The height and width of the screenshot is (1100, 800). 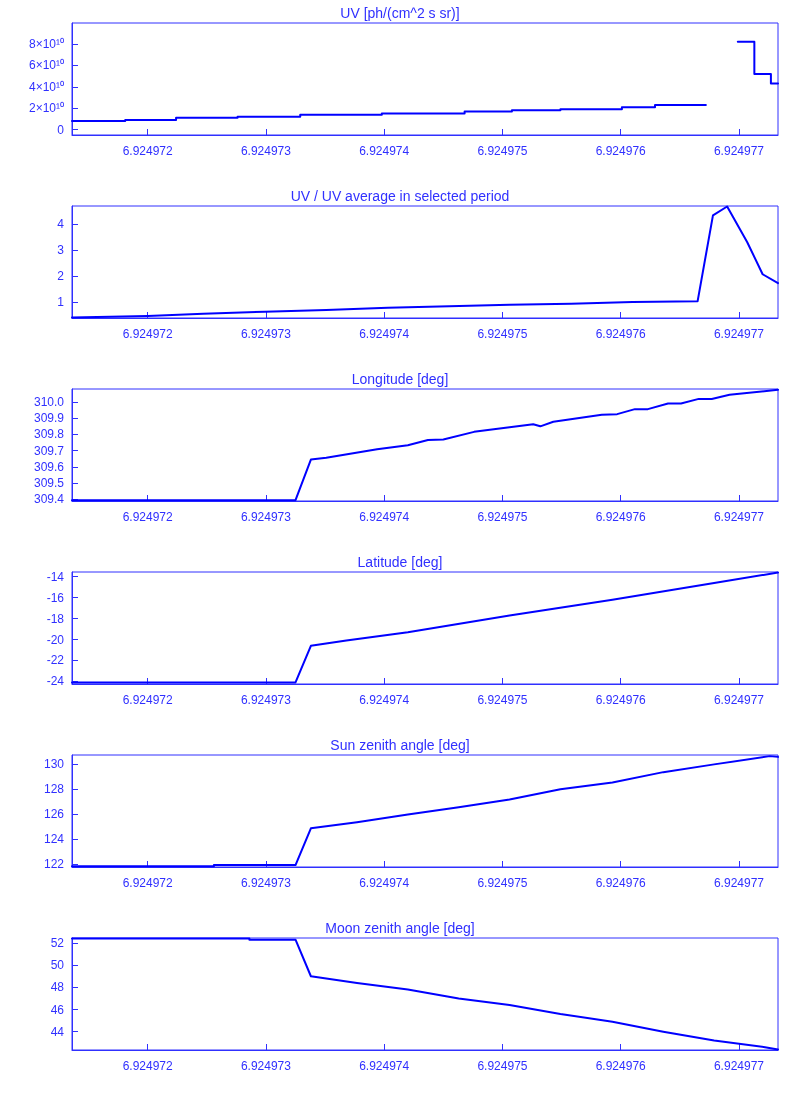 I want to click on chart-title: Longitude [deg], so click(x=400, y=379).